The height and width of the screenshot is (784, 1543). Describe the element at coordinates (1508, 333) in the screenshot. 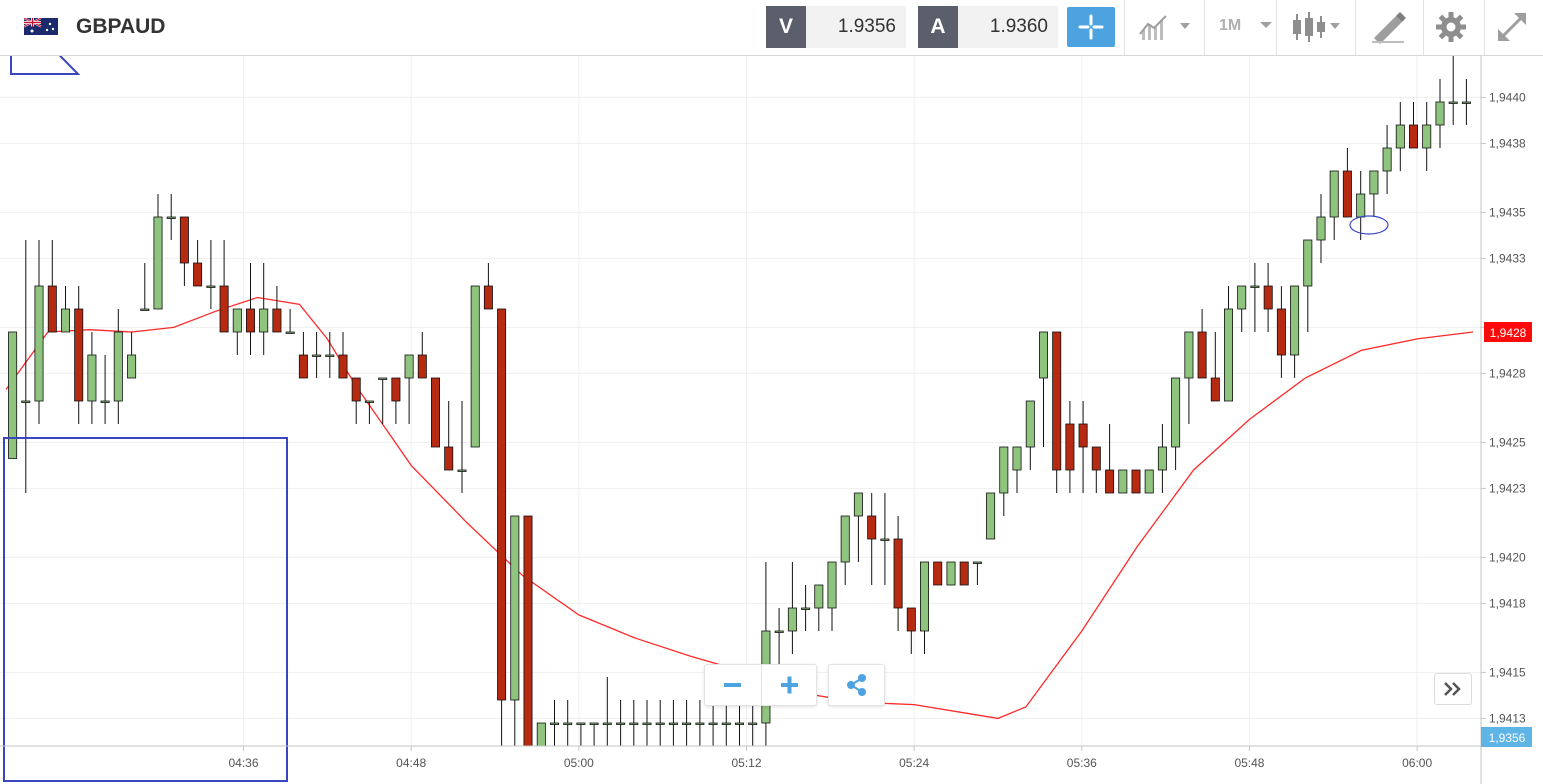

I see `ma-value-badge-text: 1,9428` at that location.